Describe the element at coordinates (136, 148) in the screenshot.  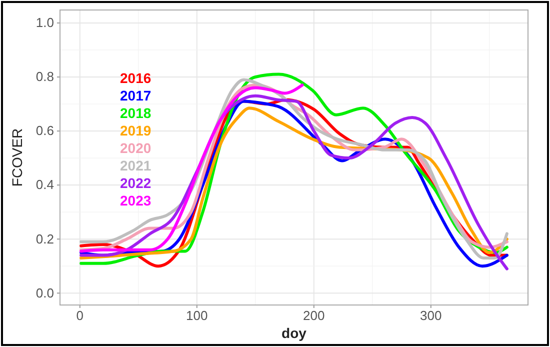
I see `text: 2020` at that location.